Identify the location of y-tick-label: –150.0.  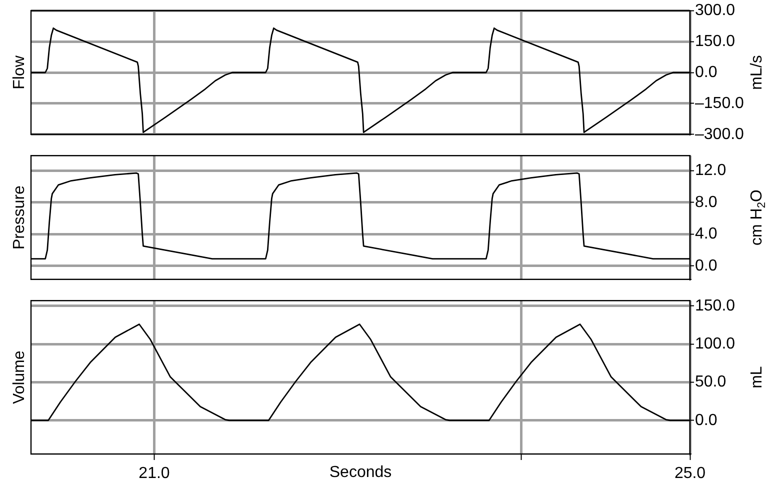
(719, 103).